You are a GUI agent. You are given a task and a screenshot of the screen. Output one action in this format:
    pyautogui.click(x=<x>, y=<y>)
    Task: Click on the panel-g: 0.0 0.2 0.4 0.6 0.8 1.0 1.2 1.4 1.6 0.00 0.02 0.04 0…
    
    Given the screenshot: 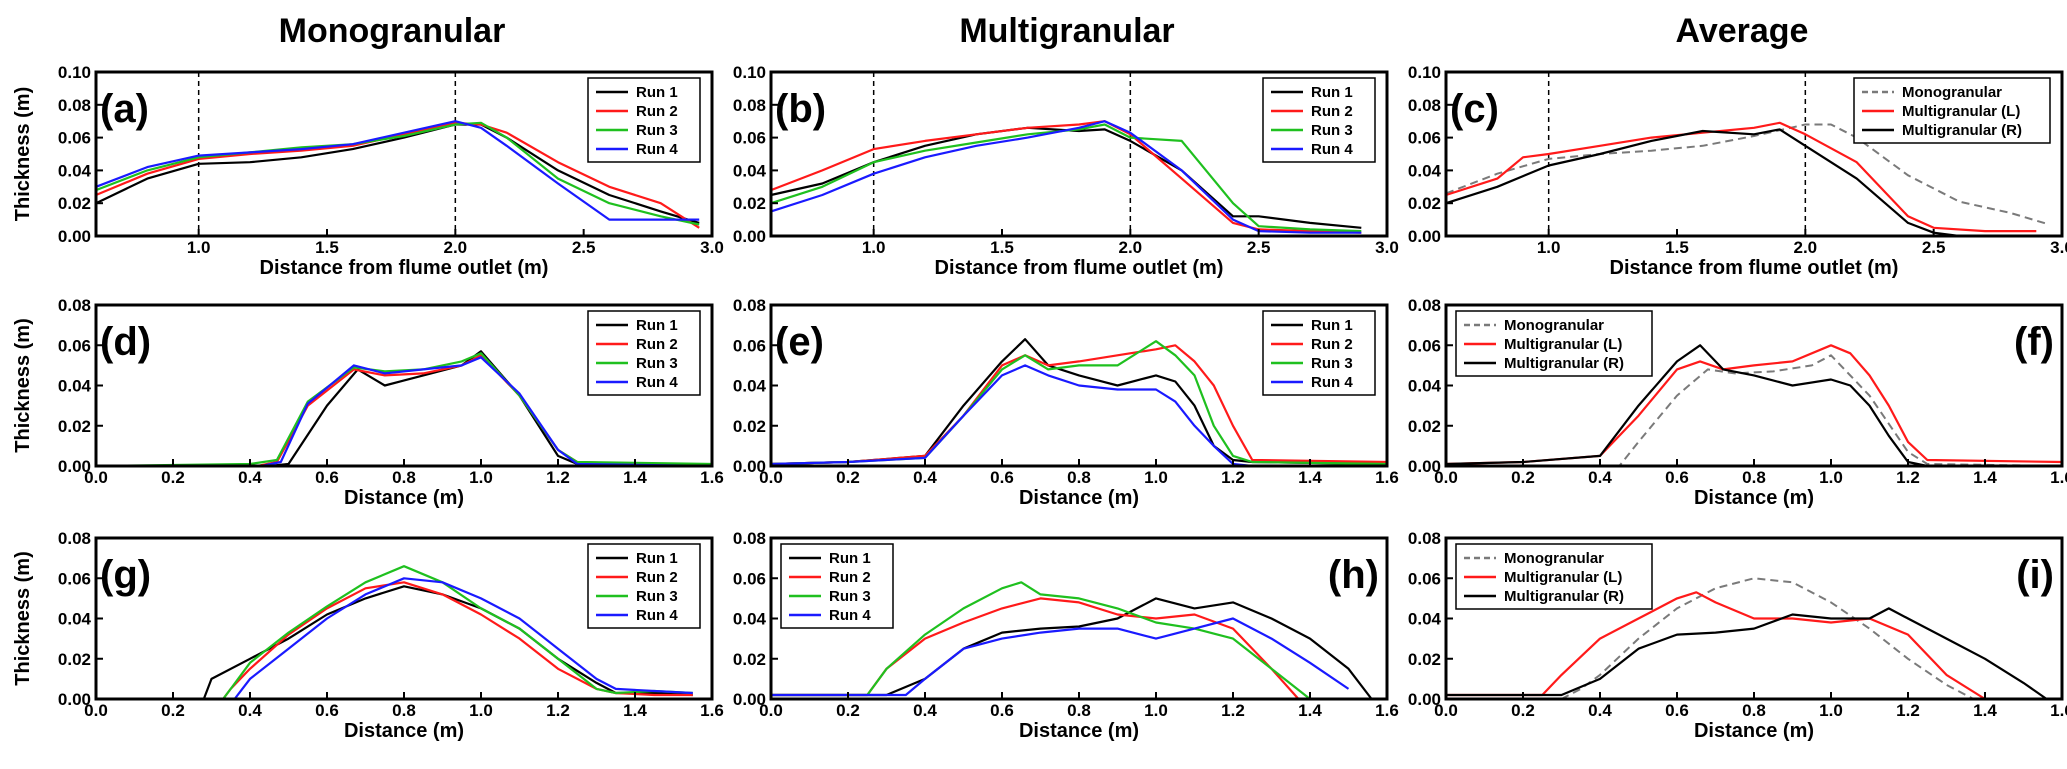 What is the action you would take?
    pyautogui.click(x=368, y=635)
    